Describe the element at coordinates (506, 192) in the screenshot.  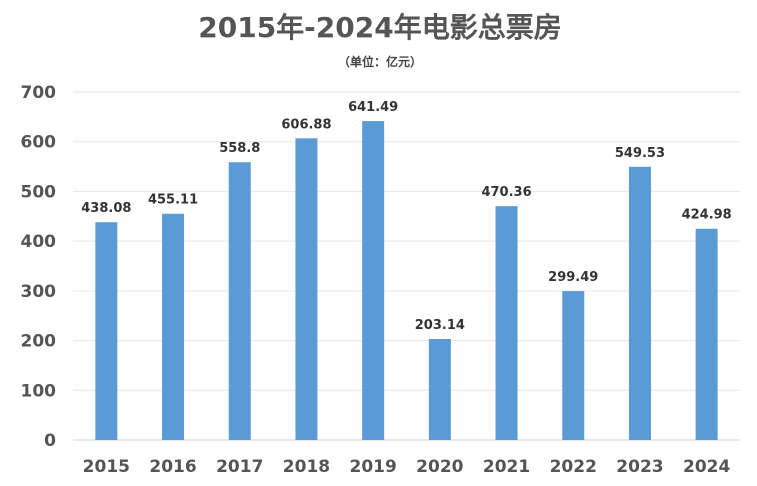
I see `data-label: 470.36` at that location.